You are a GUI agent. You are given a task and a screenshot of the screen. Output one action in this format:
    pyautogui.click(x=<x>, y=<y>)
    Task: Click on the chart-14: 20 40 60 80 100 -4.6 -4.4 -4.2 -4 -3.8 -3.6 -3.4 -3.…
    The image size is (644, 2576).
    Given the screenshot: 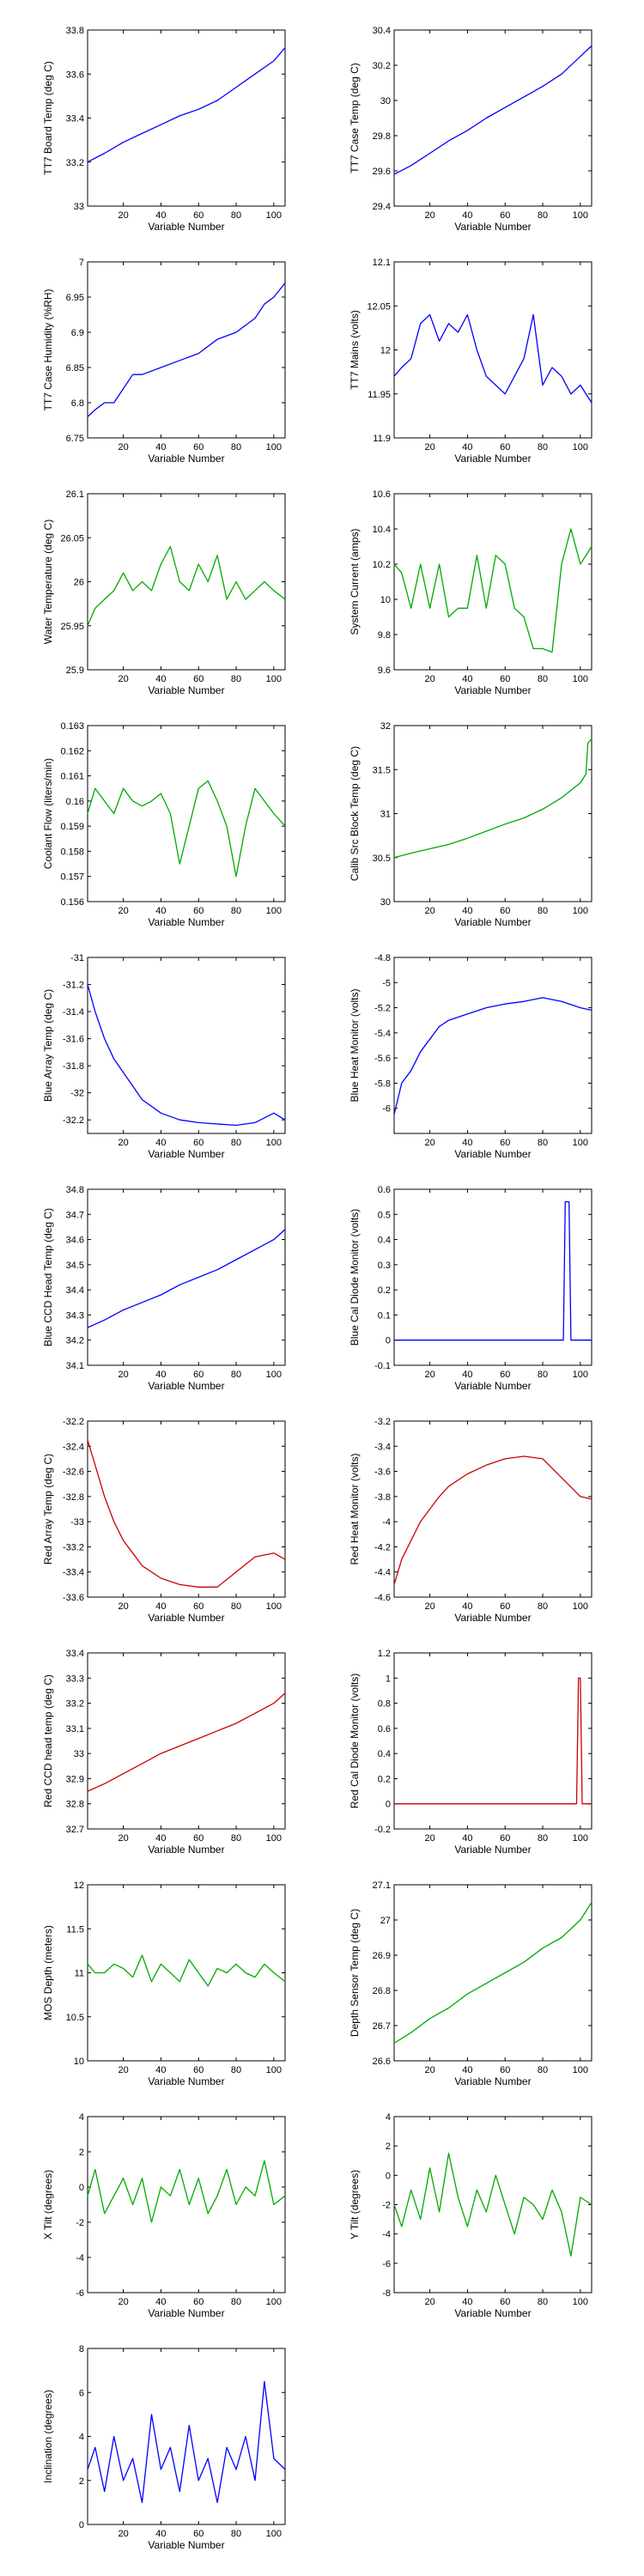 What is the action you would take?
    pyautogui.click(x=470, y=1521)
    